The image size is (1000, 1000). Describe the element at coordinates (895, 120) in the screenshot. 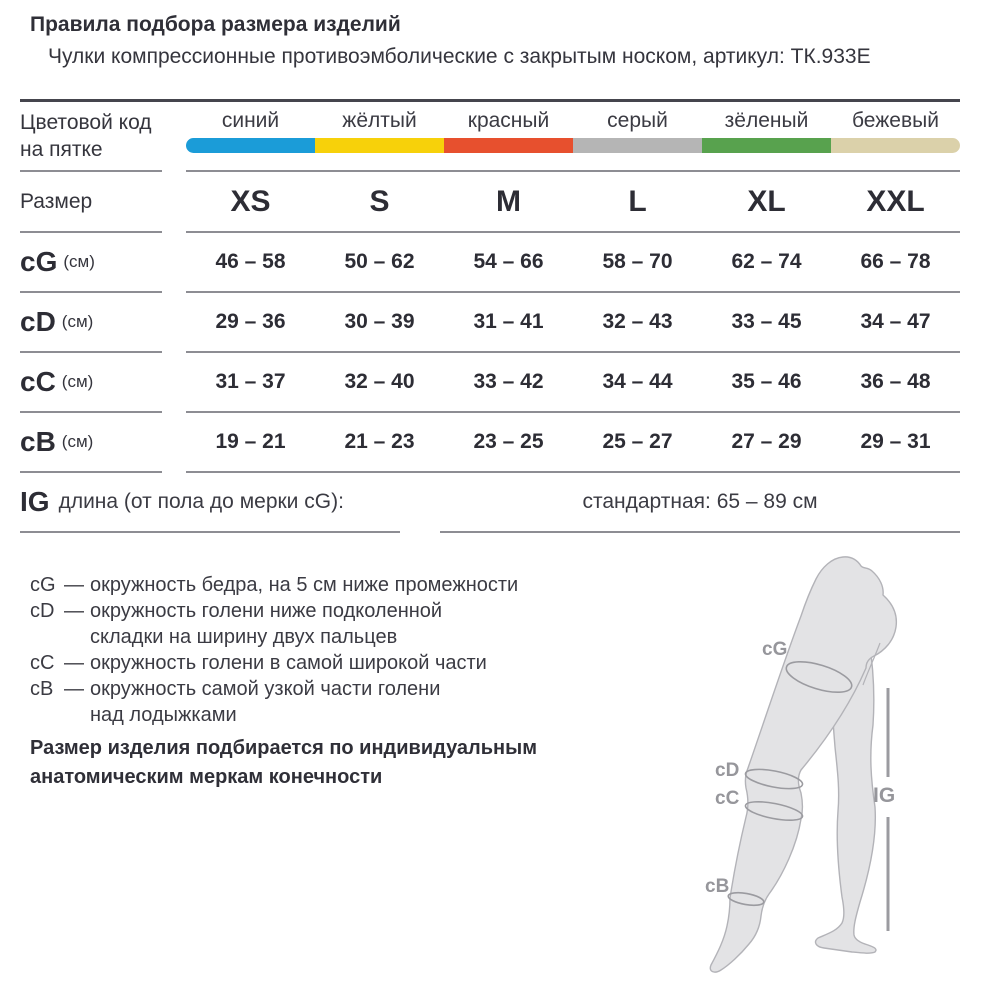

I see `color-name-beige: бежевый` at that location.